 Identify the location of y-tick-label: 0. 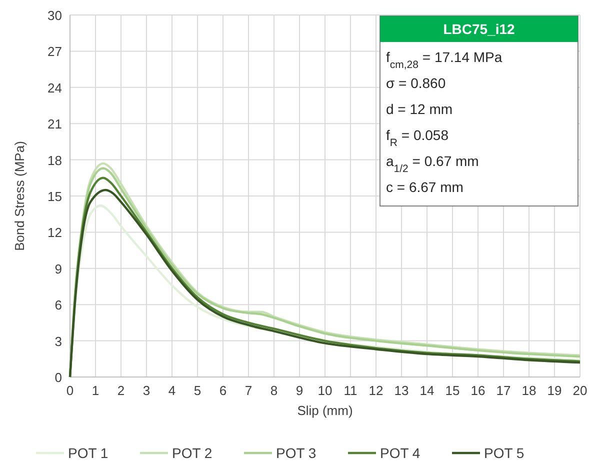
(58, 377).